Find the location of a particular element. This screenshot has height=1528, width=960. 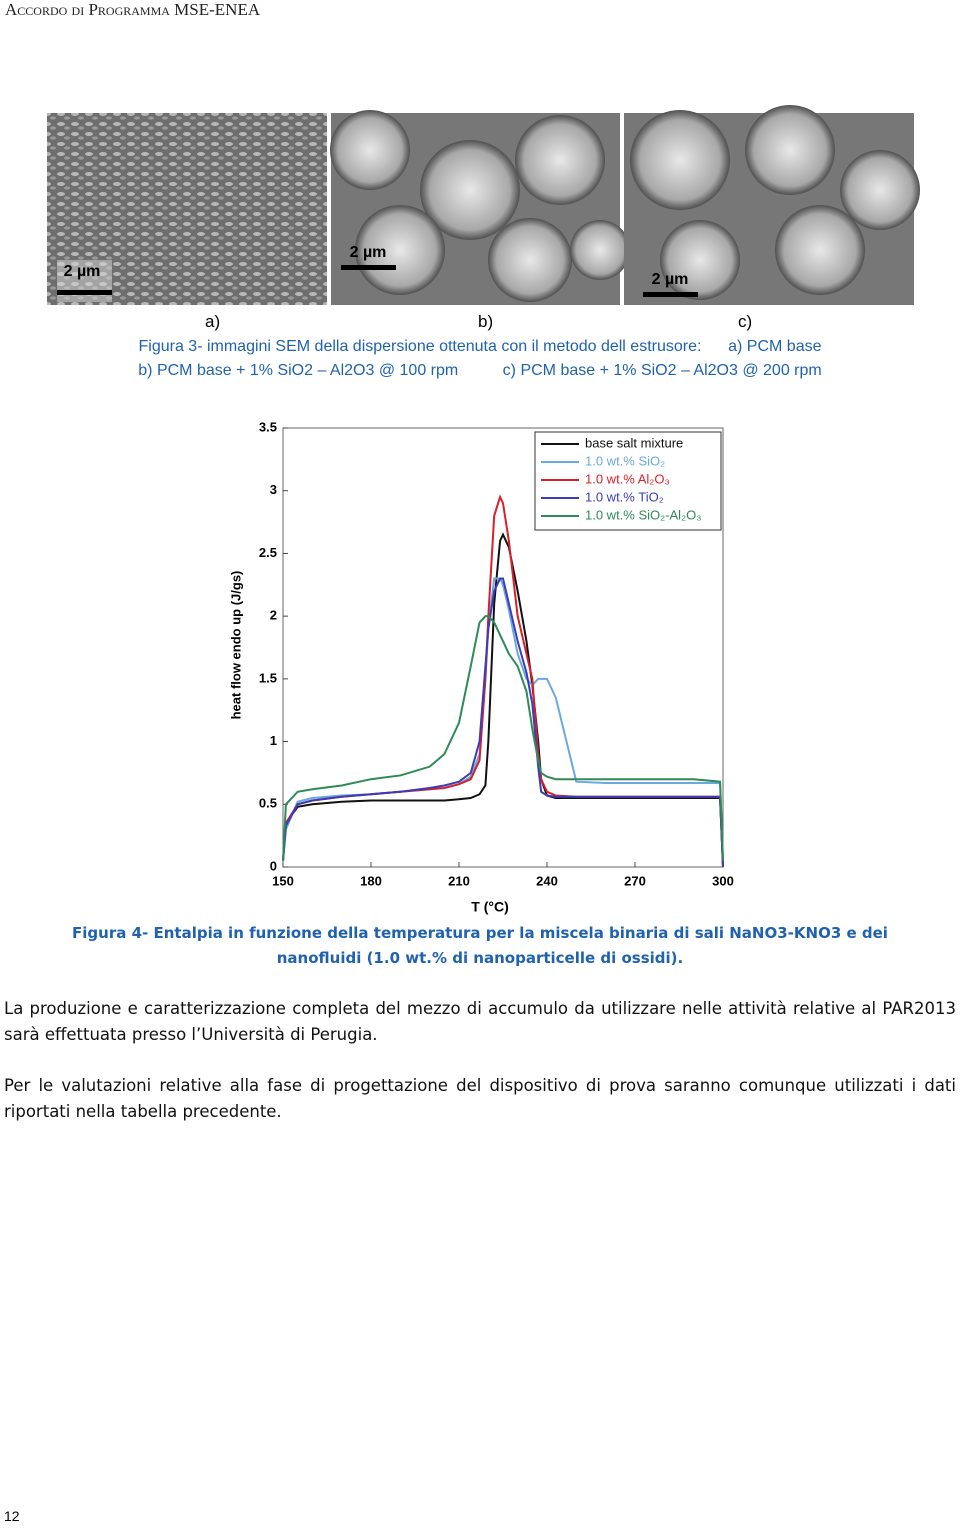

panel-label: c) is located at coordinates (745, 321).